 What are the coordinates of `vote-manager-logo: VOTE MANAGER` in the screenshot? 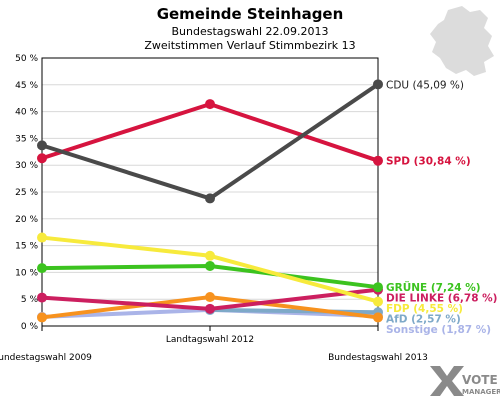 It's located at (465, 381).